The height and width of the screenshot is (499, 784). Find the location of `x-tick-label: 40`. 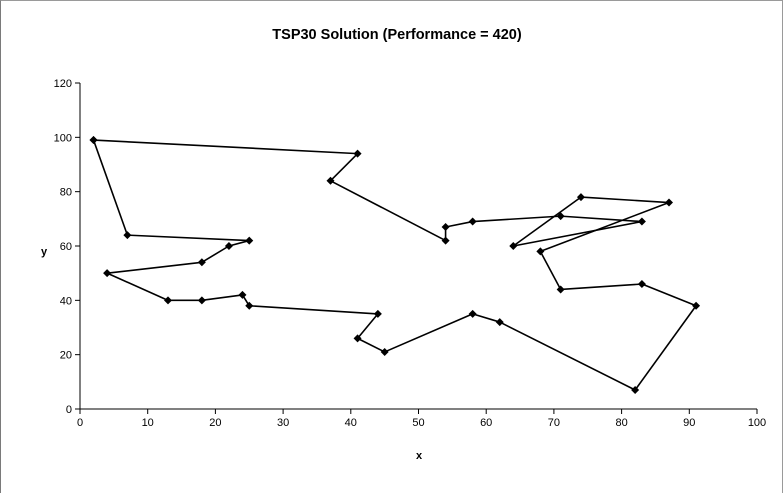

x-tick-label: 40 is located at coordinates (351, 423).